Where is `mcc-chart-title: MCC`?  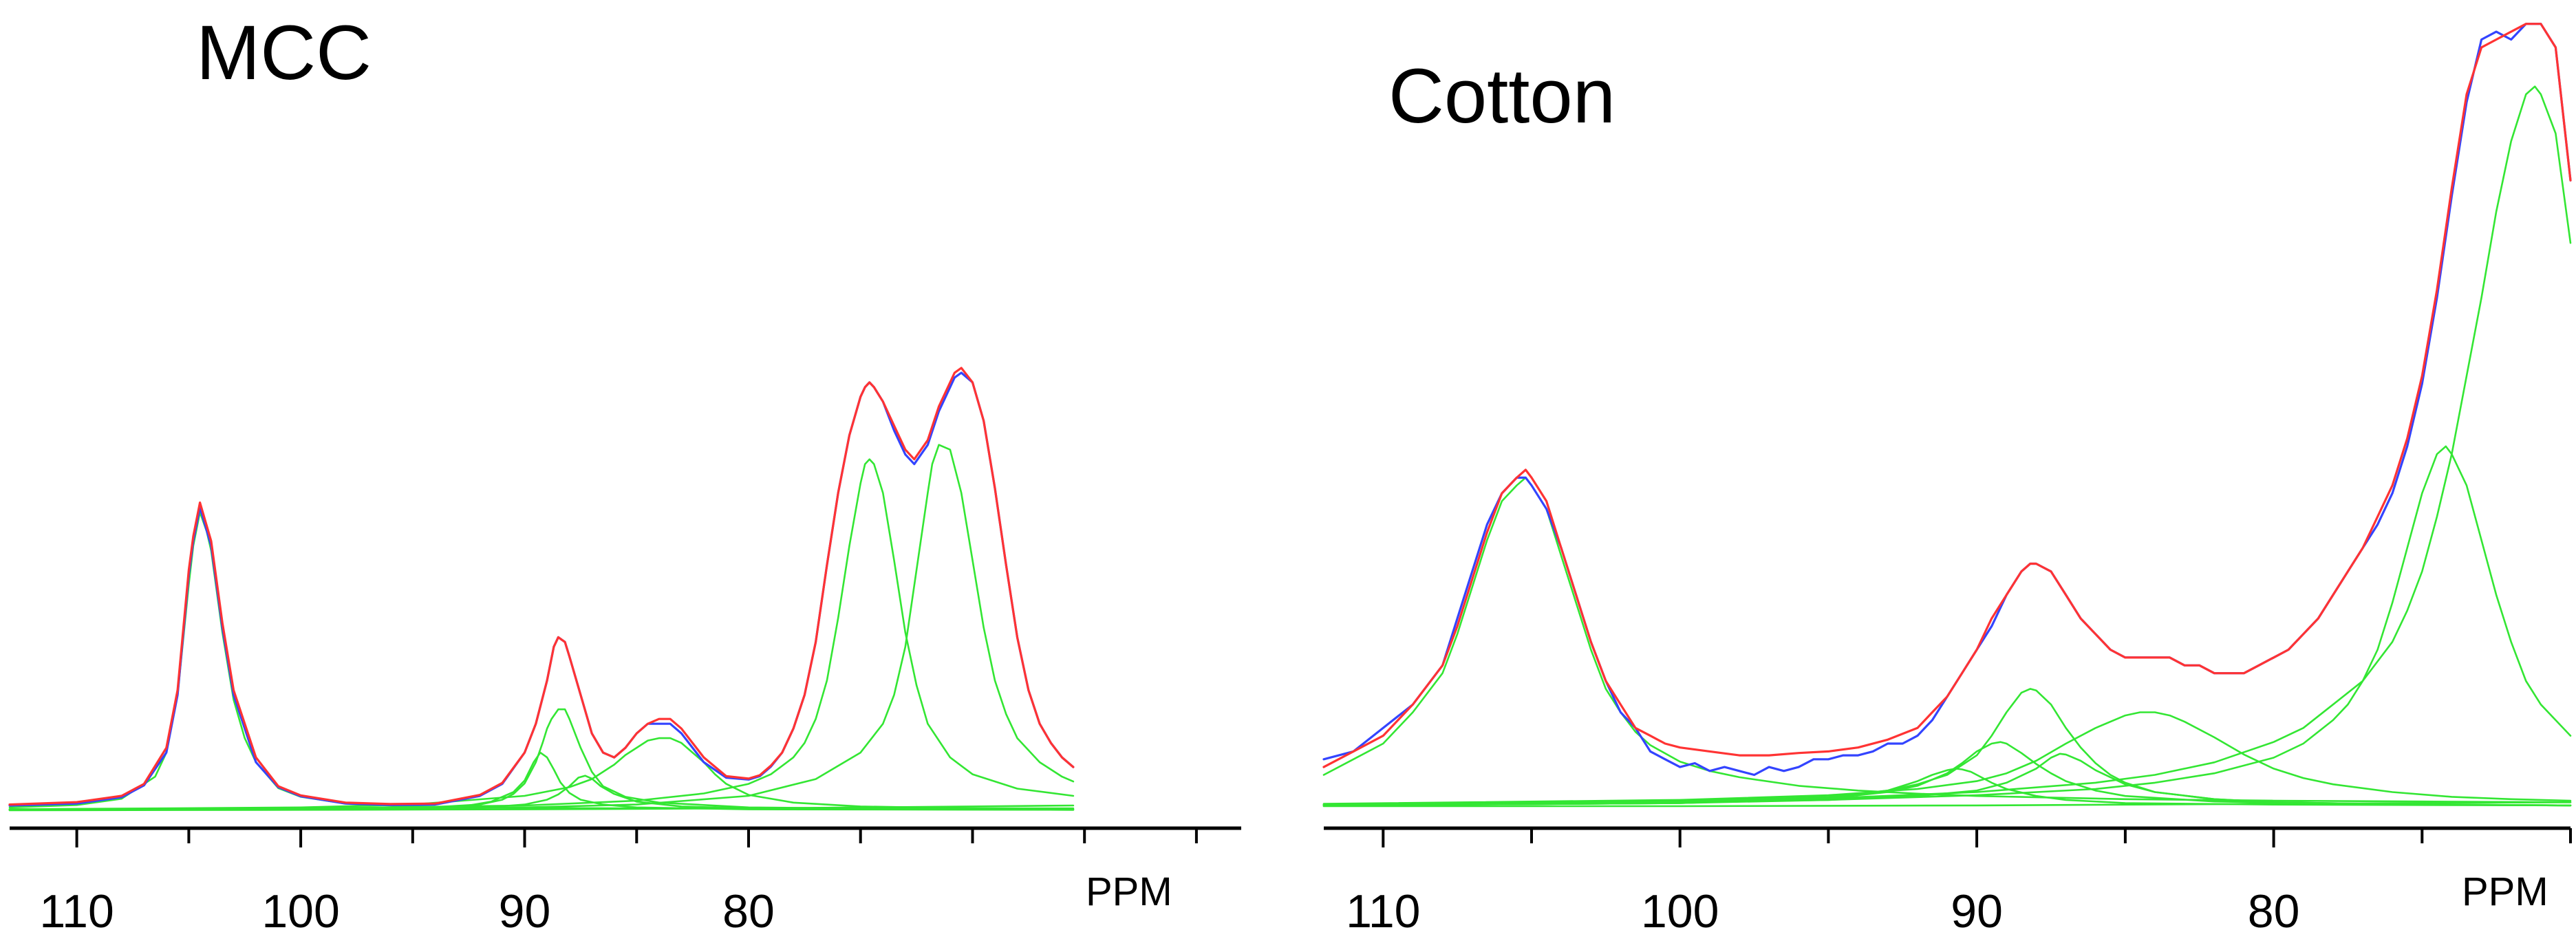 mcc-chart-title: MCC is located at coordinates (284, 53).